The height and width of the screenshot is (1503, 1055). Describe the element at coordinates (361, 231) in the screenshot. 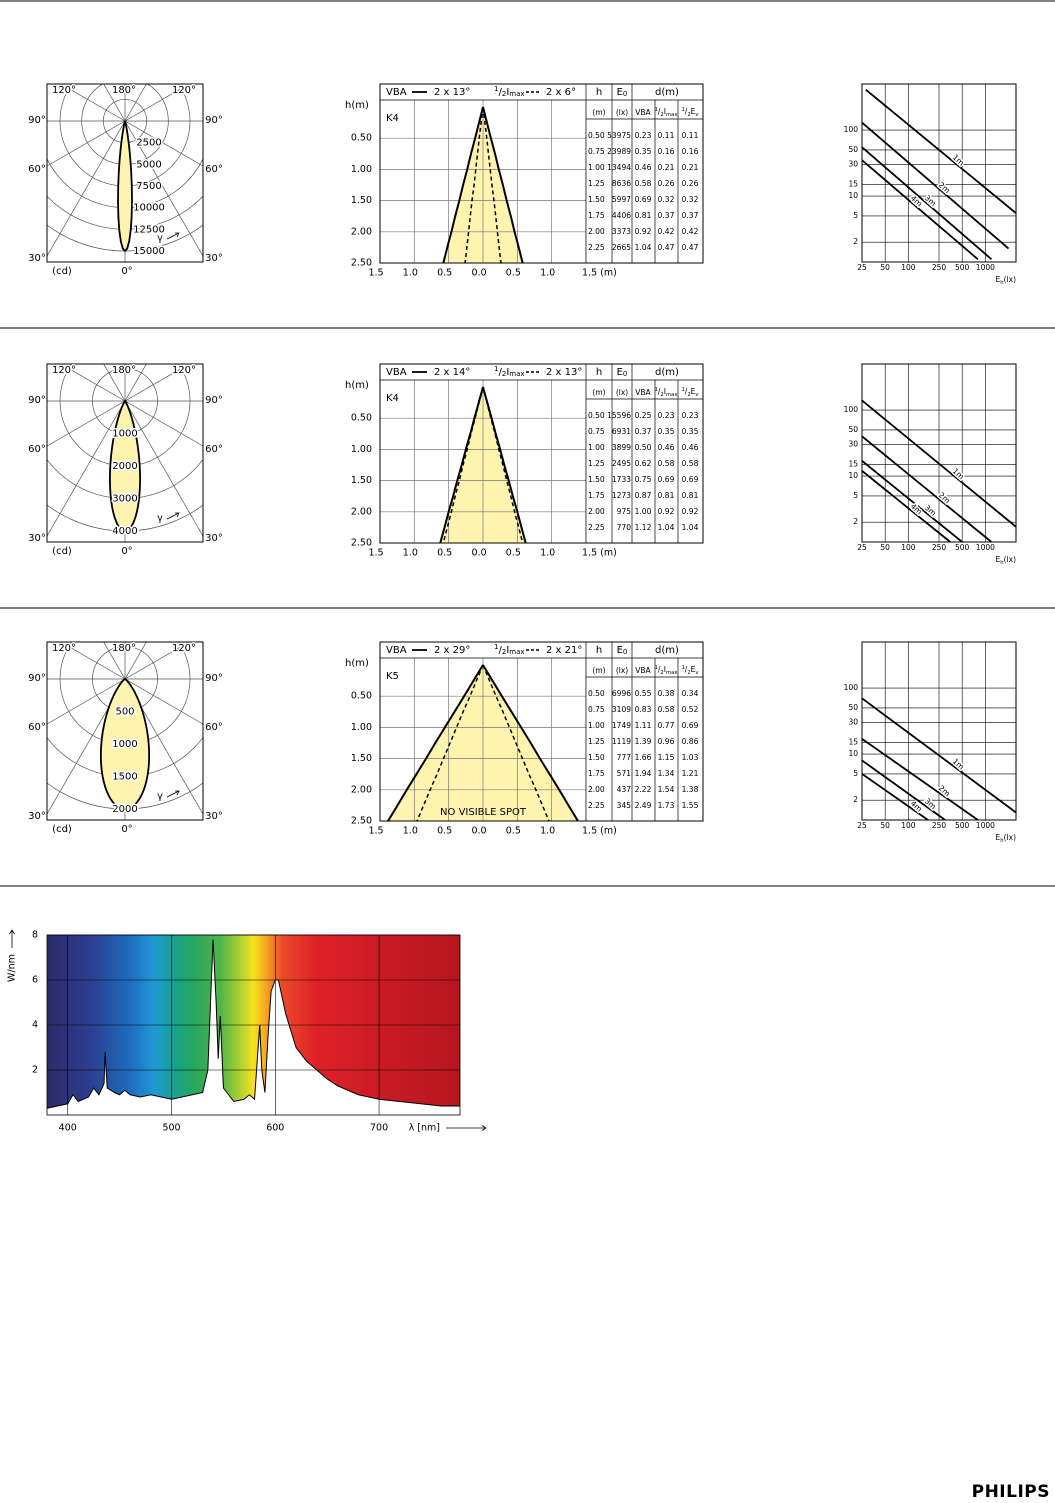

I see `y-tick-label: 2.00` at that location.